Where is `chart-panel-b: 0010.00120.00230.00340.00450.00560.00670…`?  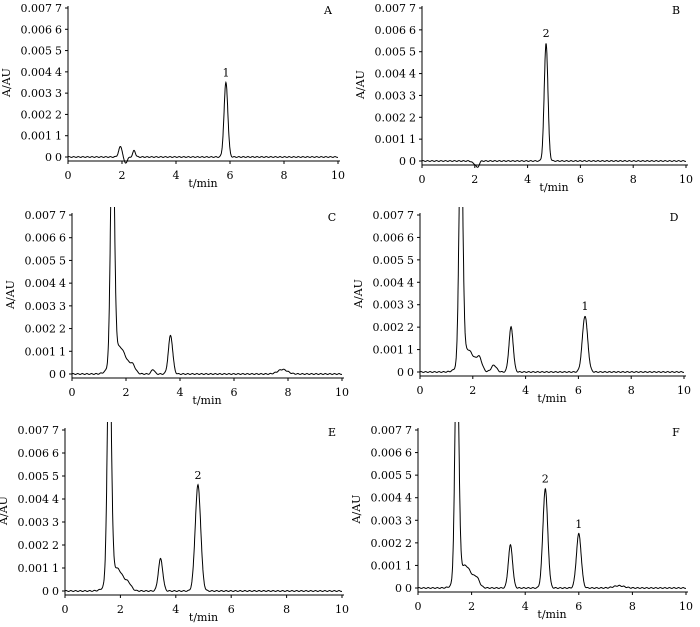 chart-panel-b: 0010.00120.00230.00340.00450.00560.00670… is located at coordinates (523, 98).